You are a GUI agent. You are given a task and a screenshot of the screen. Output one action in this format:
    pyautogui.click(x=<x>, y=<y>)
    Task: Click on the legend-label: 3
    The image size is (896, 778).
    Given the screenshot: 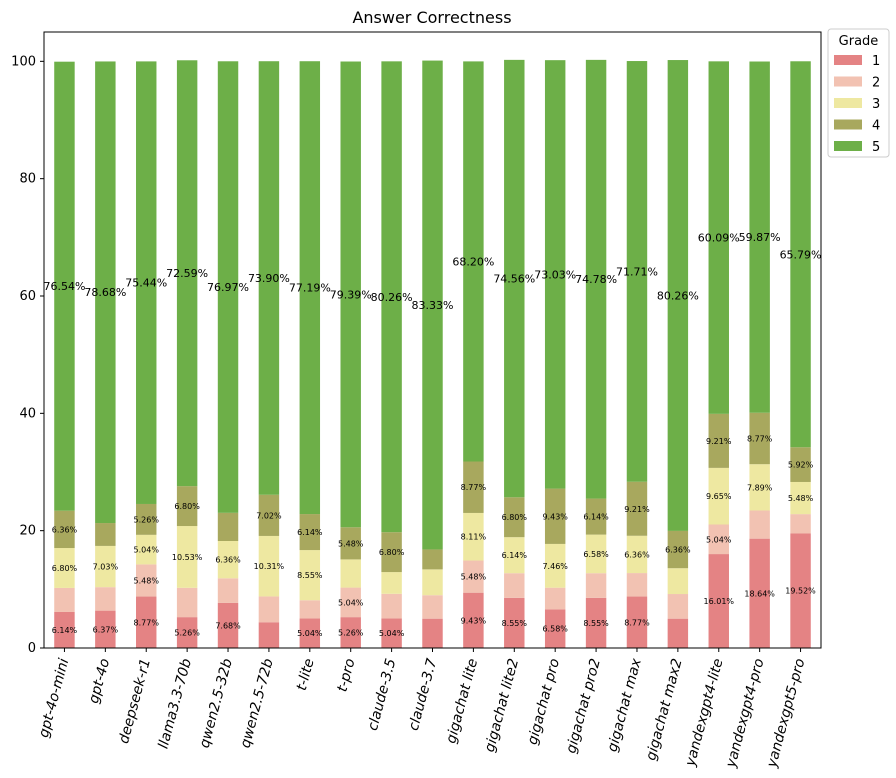 What is the action you would take?
    pyautogui.click(x=876, y=104)
    